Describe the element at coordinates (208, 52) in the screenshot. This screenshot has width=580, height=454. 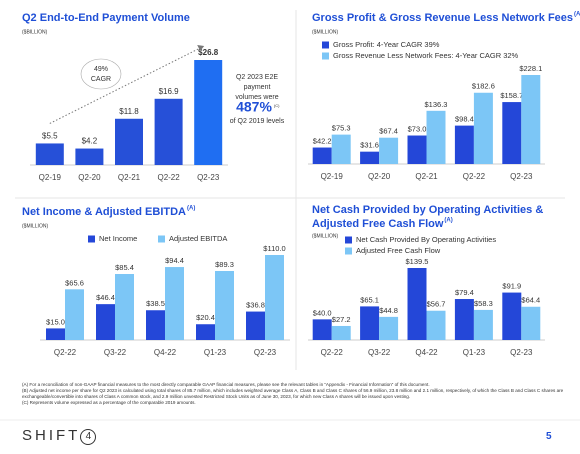
I see `value-label: $26.8` at that location.